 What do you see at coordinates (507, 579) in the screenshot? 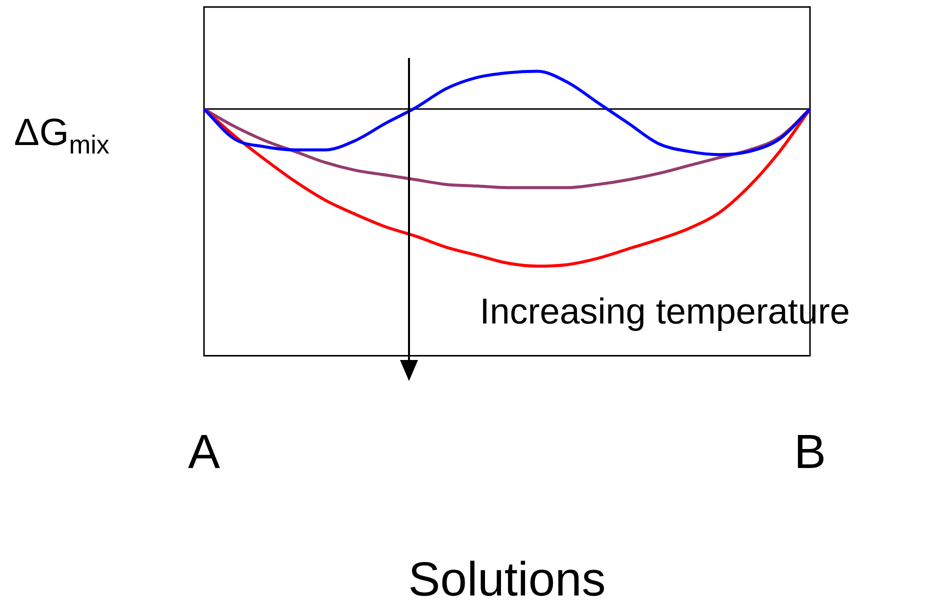
I see `x-axis-title: Solutions` at bounding box center [507, 579].